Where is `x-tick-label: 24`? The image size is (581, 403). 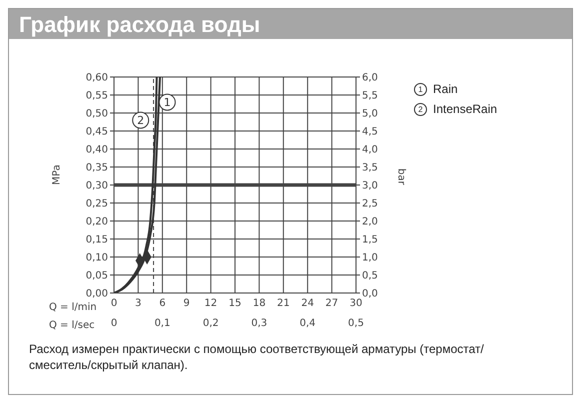
x-tick-label: 24 is located at coordinates (307, 304).